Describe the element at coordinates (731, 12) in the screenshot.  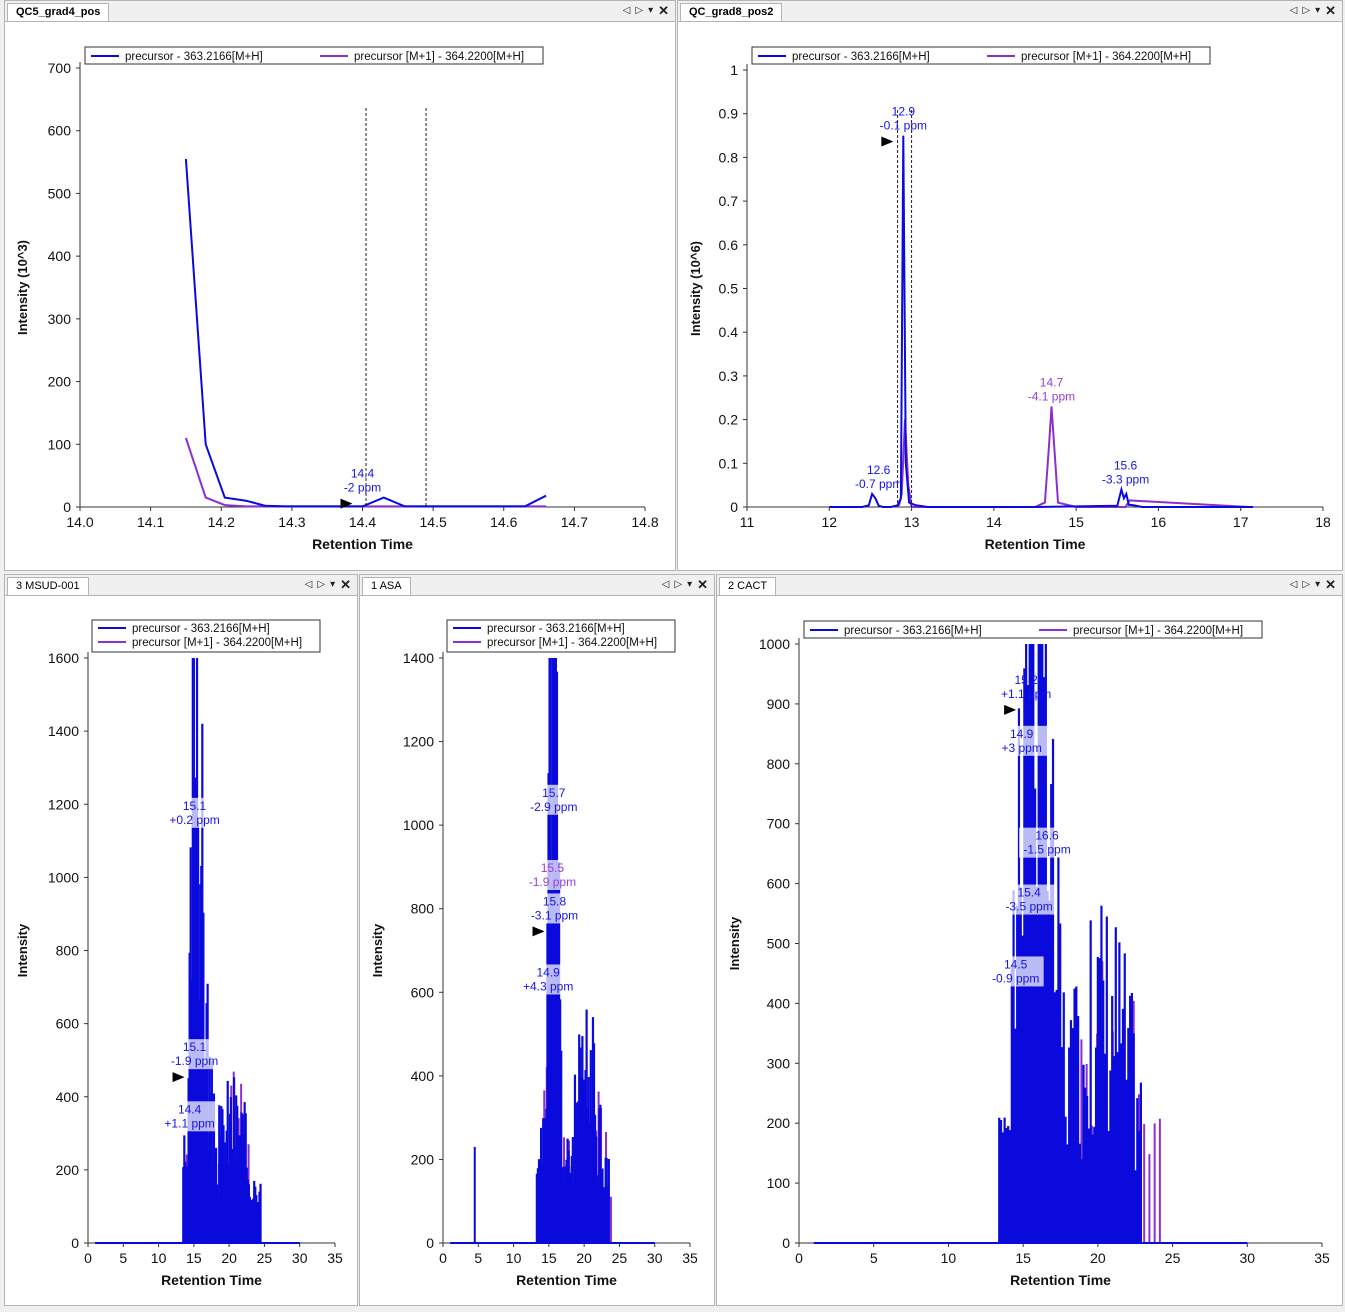
I see `tab-qc-grad8-pos2: QC_grad8_pos2` at that location.